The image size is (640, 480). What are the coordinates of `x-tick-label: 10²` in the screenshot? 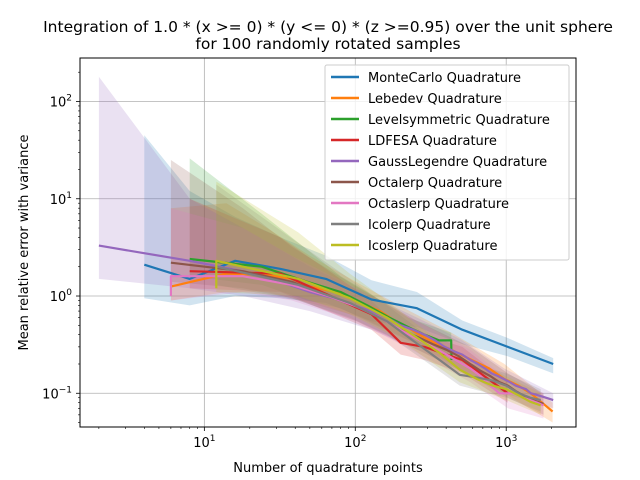 It's located at (355, 442).